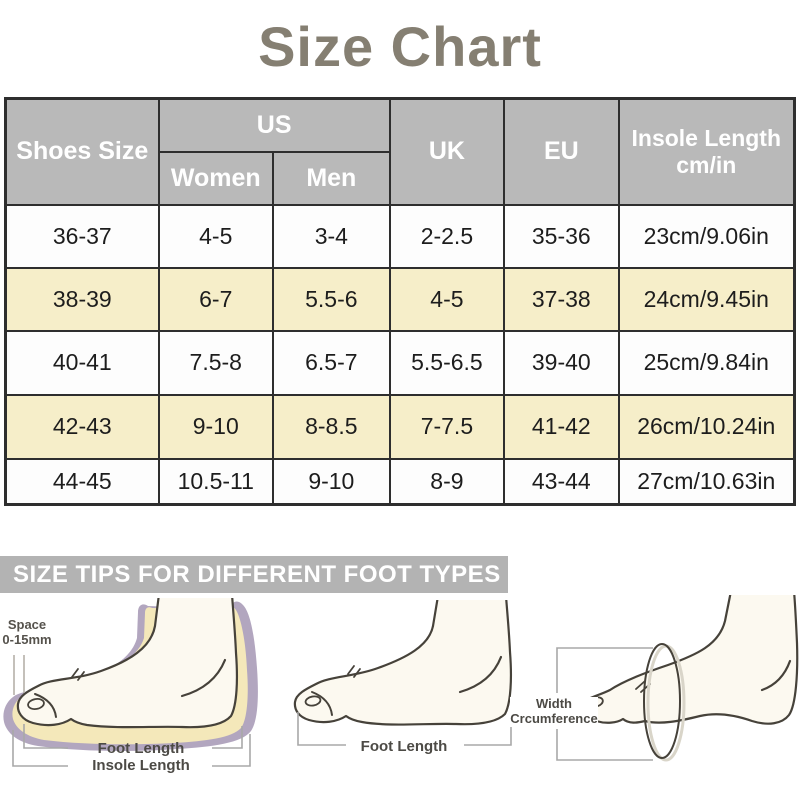 The height and width of the screenshot is (800, 800). Describe the element at coordinates (331, 236) in the screenshot. I see `cell-us-men: 3-4` at that location.